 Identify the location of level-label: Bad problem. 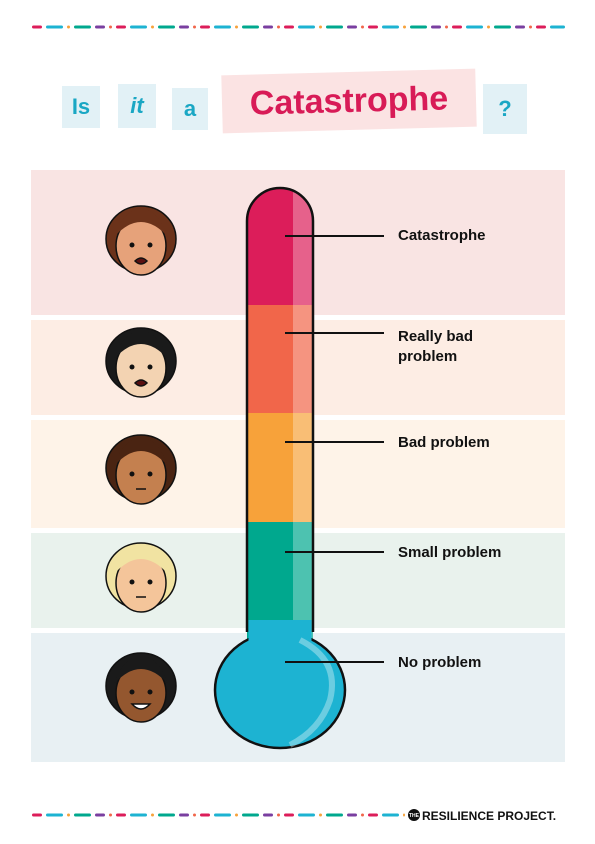
(444, 442).